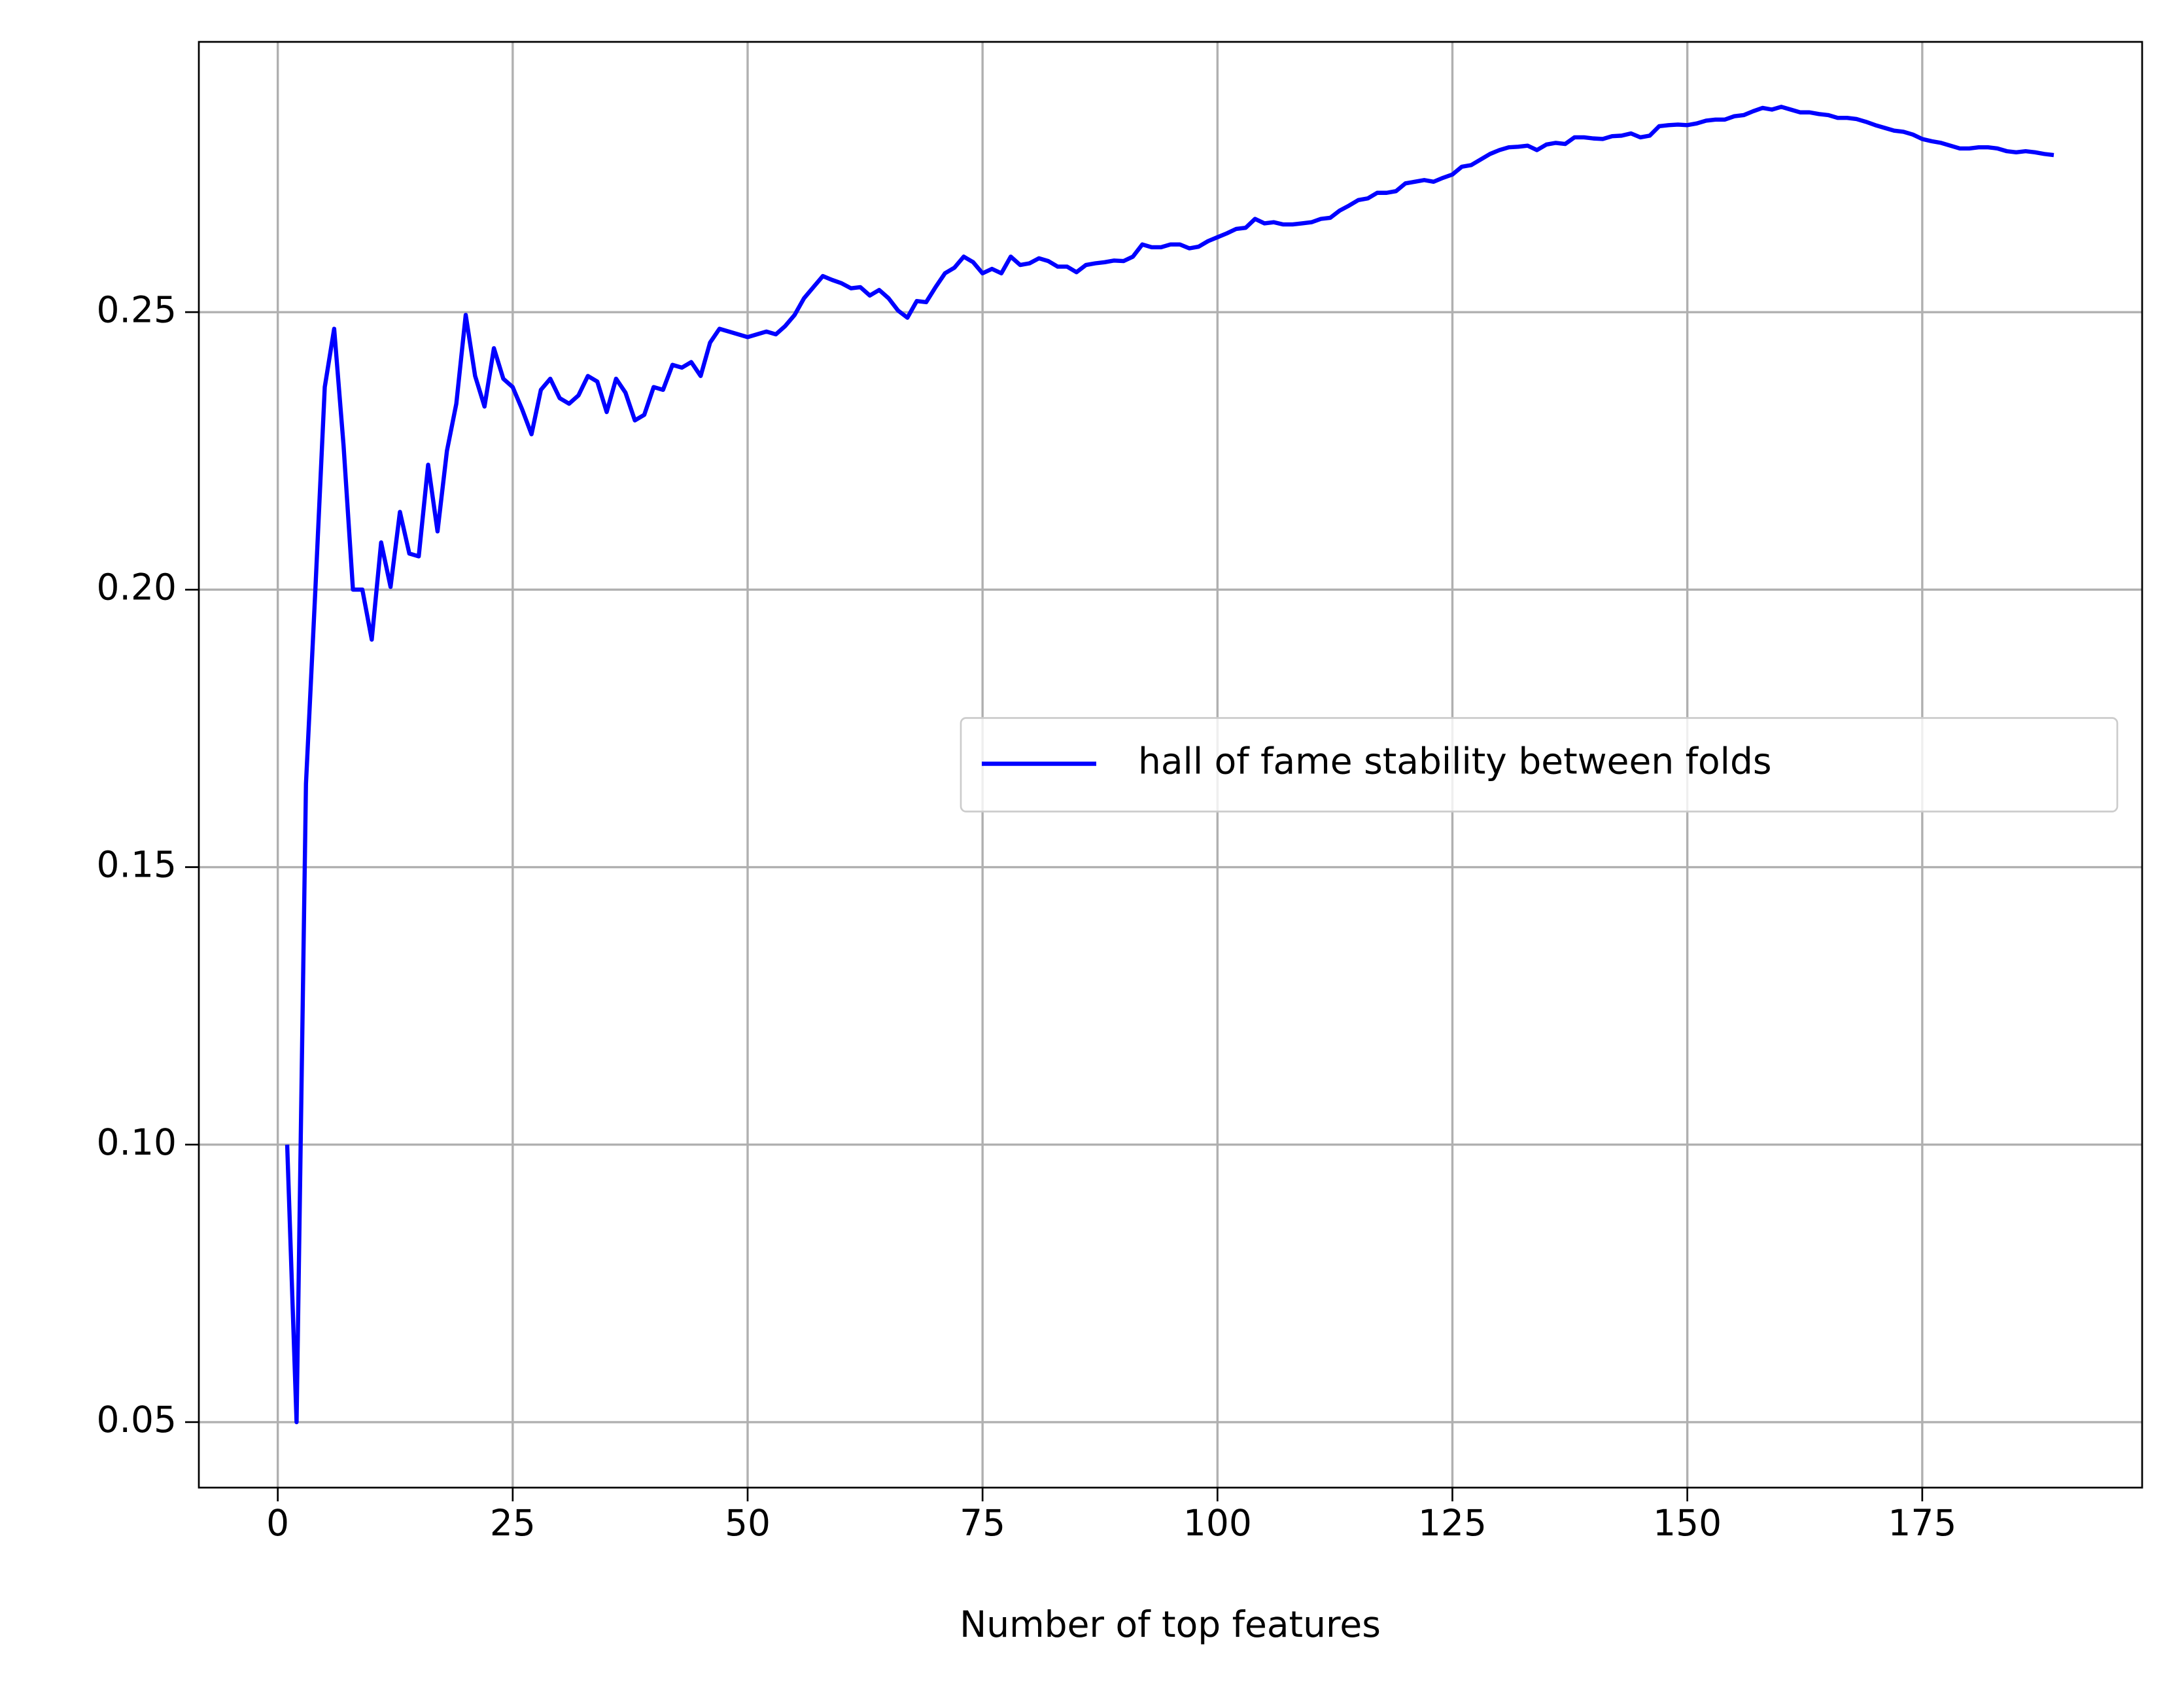 This screenshot has width=2184, height=1695. Describe the element at coordinates (137, 309) in the screenshot. I see `y-tick-label: 0.25` at that location.